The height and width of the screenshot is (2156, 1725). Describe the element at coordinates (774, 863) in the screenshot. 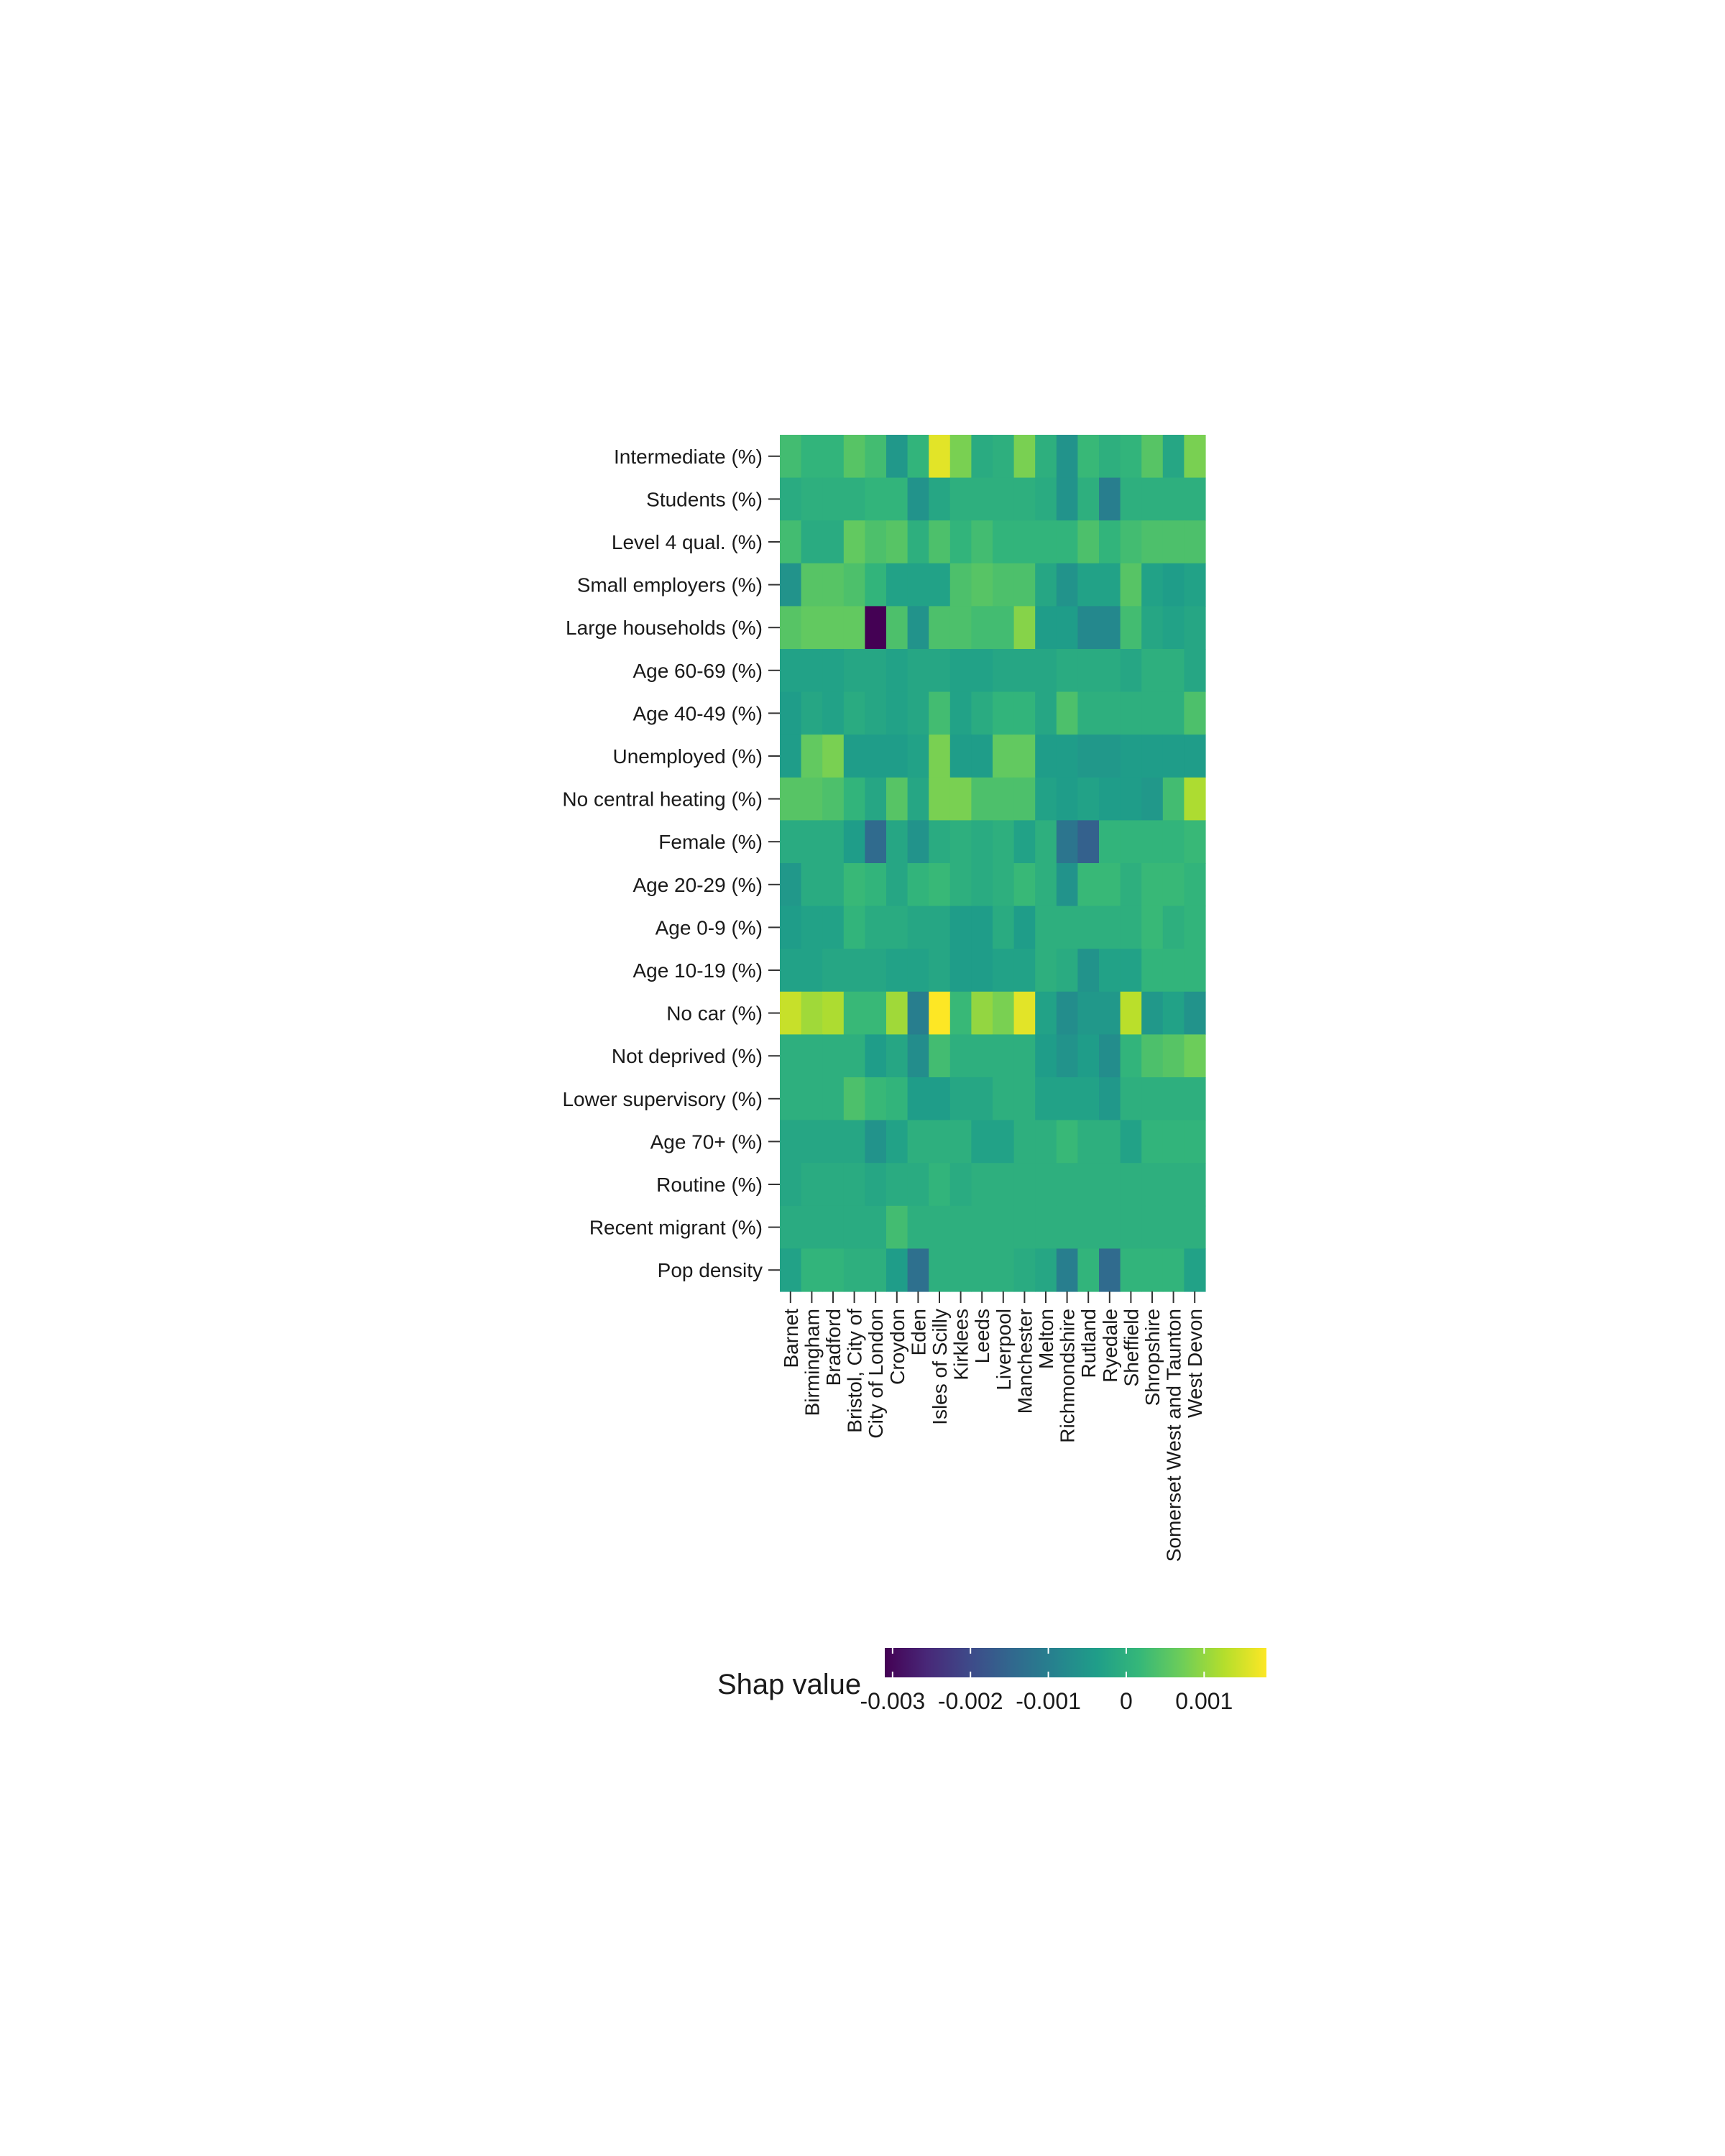

I see `y-axis-ticks` at that location.